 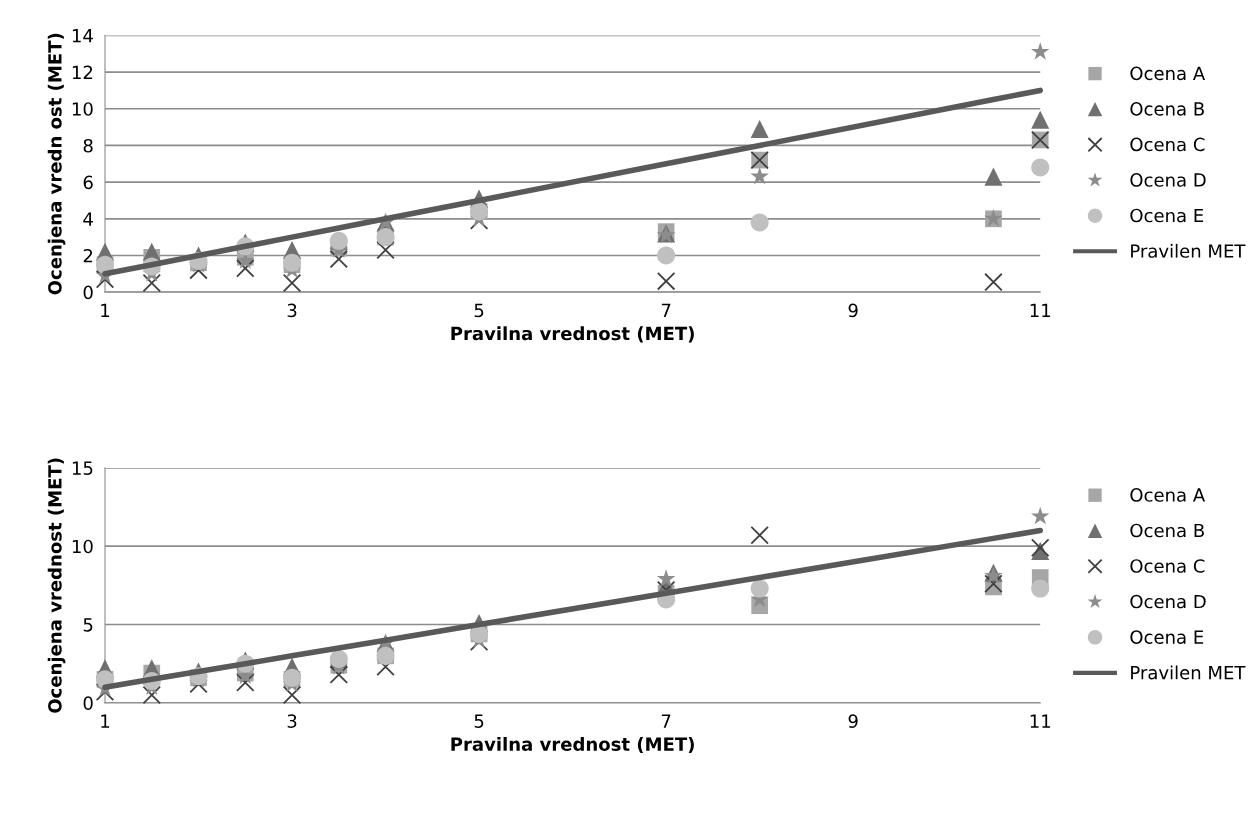 I want to click on y-tick-label: 14, so click(x=82, y=36).